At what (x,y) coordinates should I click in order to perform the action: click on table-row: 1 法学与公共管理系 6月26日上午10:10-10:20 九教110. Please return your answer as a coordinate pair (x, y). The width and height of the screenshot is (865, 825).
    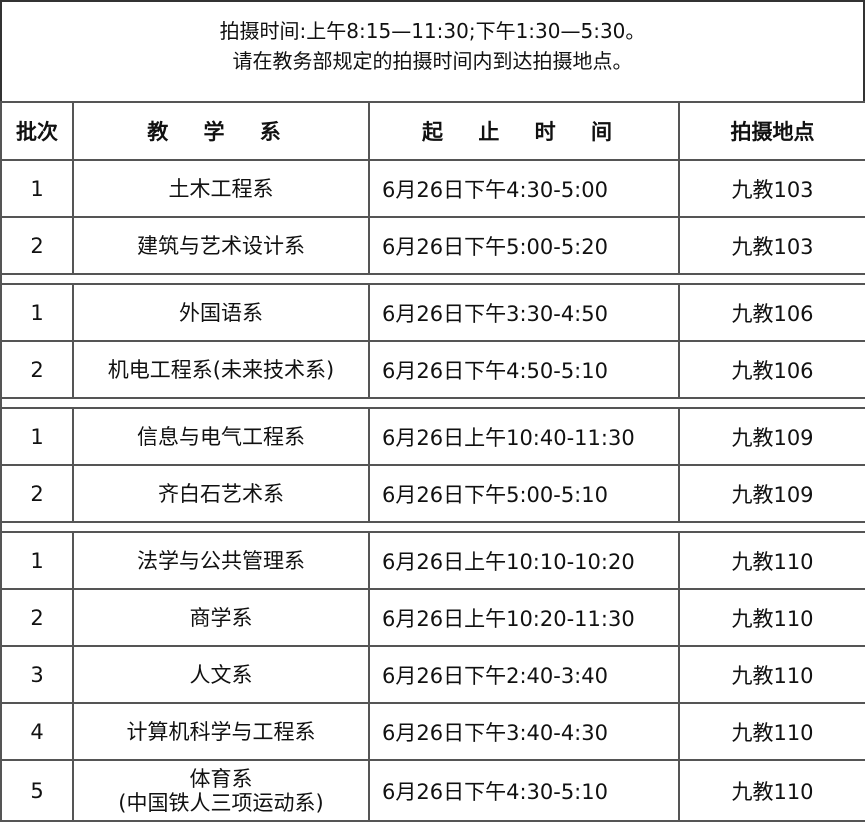
    Looking at the image, I should click on (432, 560).